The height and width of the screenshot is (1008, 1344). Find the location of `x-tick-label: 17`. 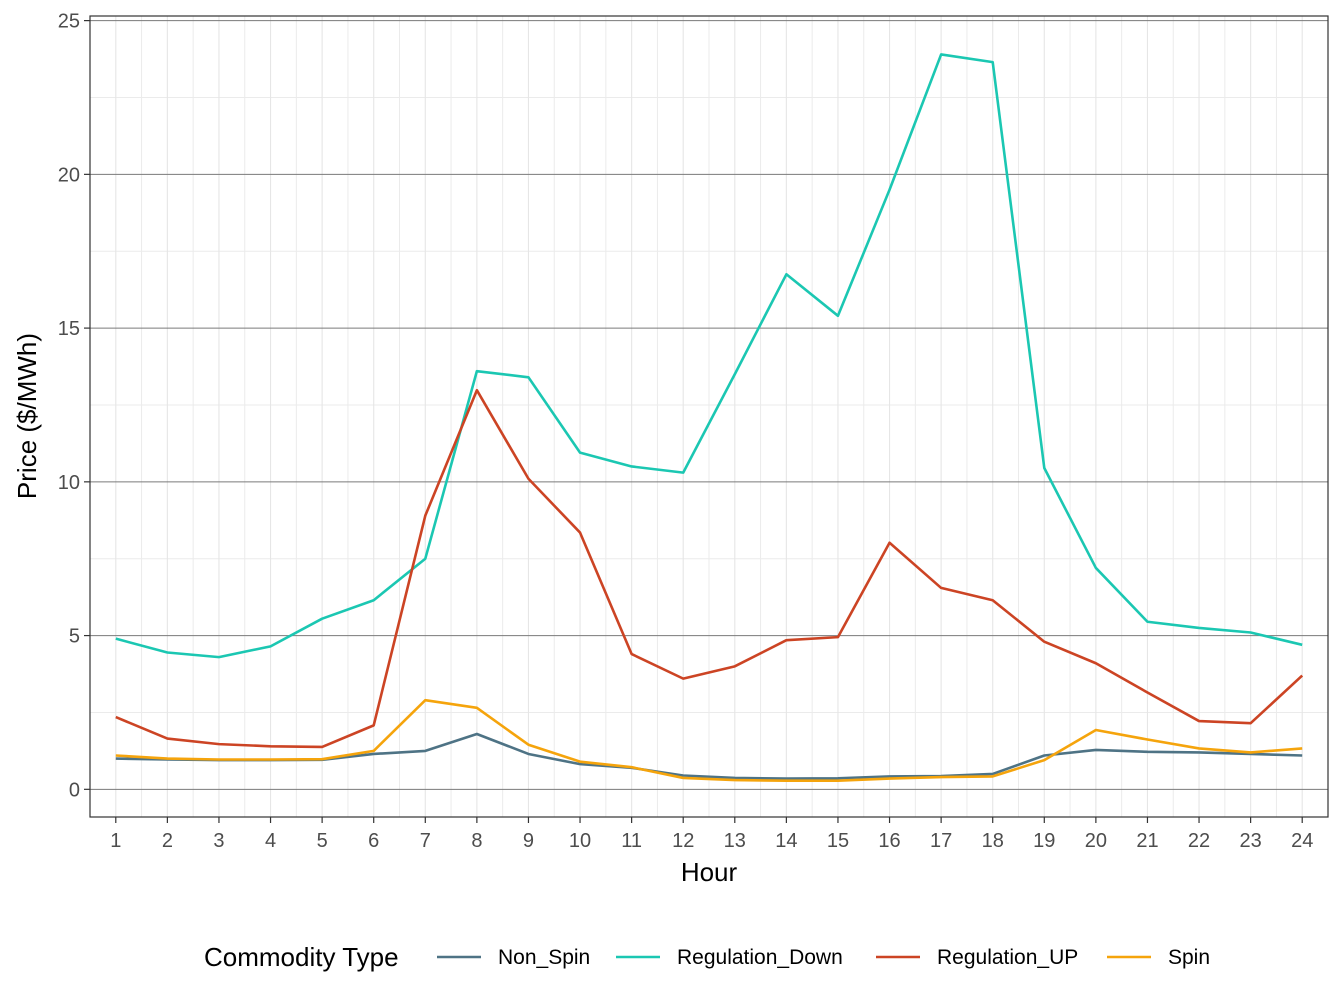

x-tick-label: 17 is located at coordinates (941, 841).